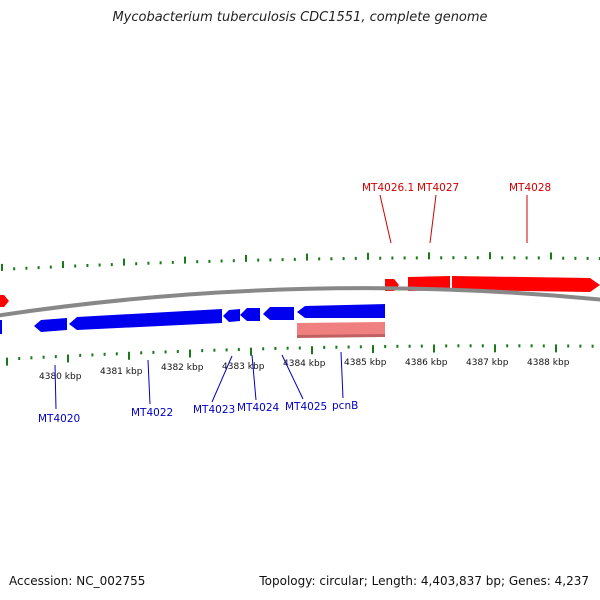 The height and width of the screenshot is (600, 600). What do you see at coordinates (145, 319) in the screenshot?
I see `gene-feature-mt4022` at bounding box center [145, 319].